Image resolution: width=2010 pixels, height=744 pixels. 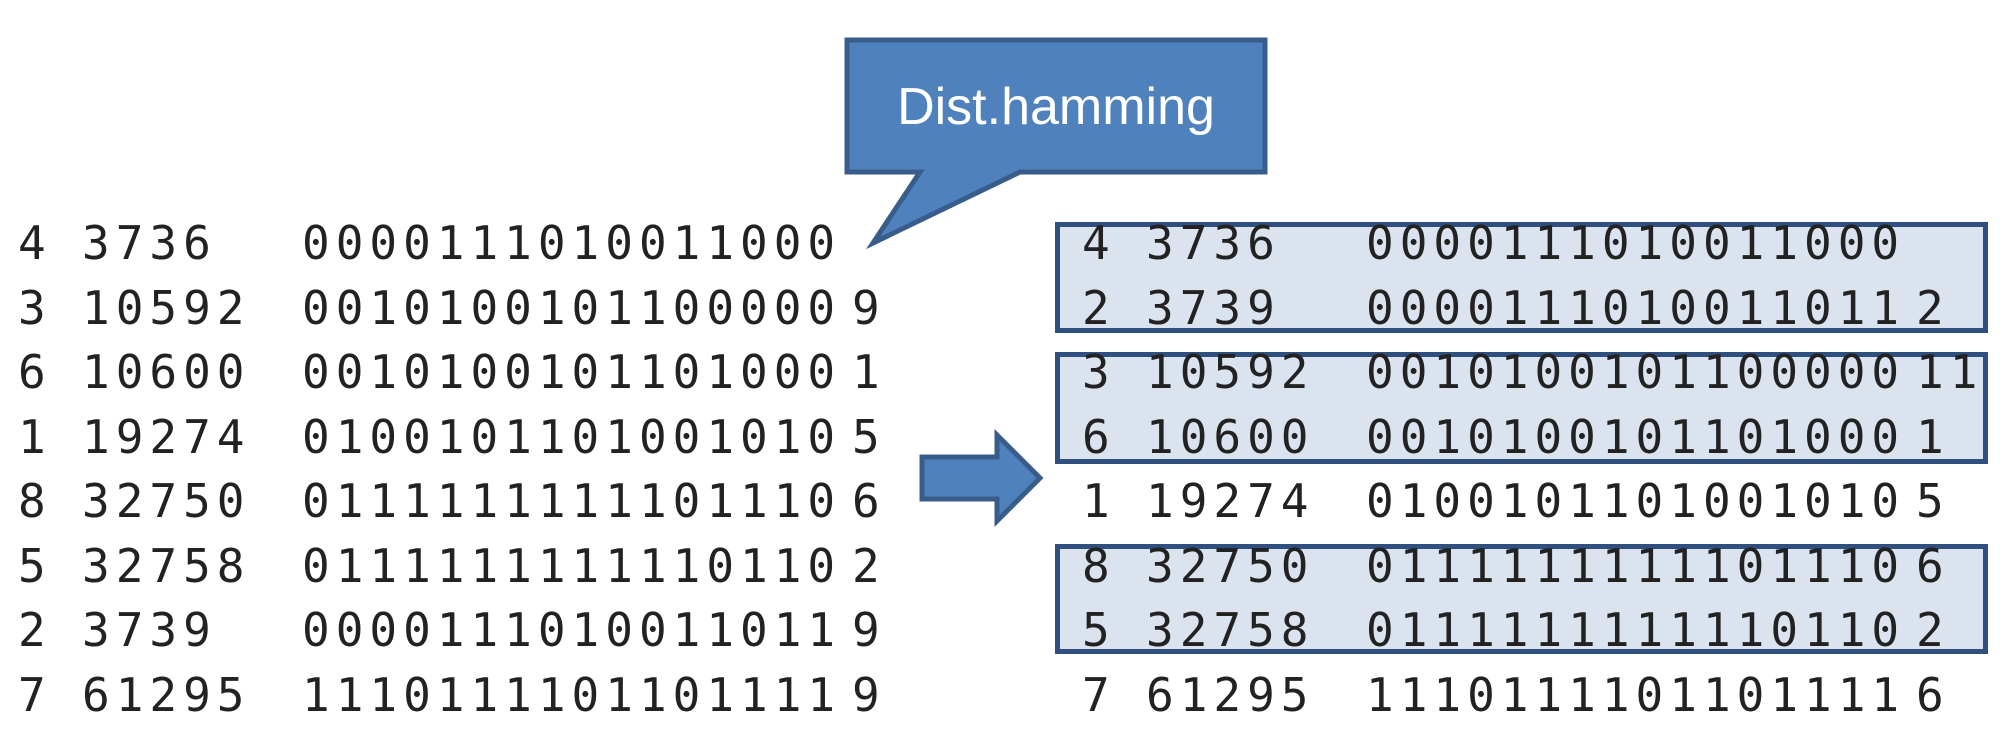 What do you see at coordinates (1636, 372) in the screenshot?
I see `right-table-row-bits: 0010100101100000` at bounding box center [1636, 372].